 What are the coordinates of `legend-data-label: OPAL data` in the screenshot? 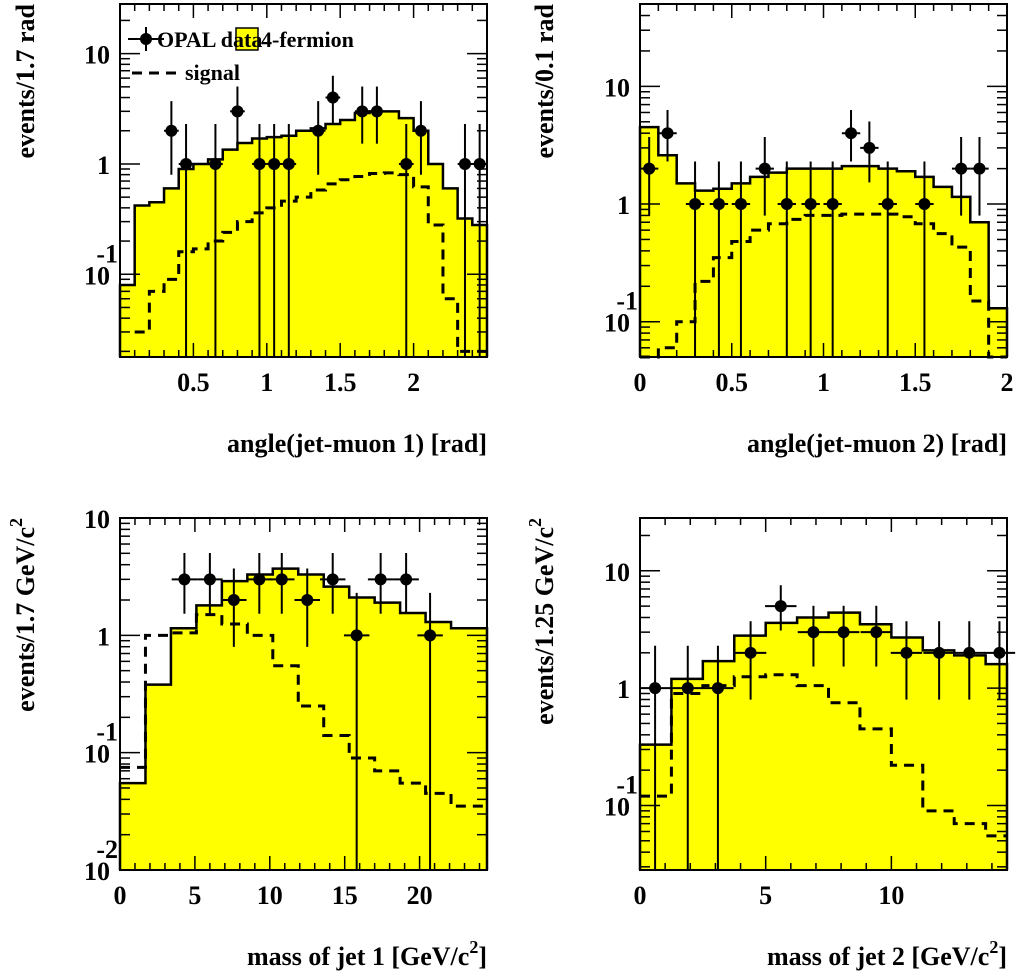 It's located at (209, 39).